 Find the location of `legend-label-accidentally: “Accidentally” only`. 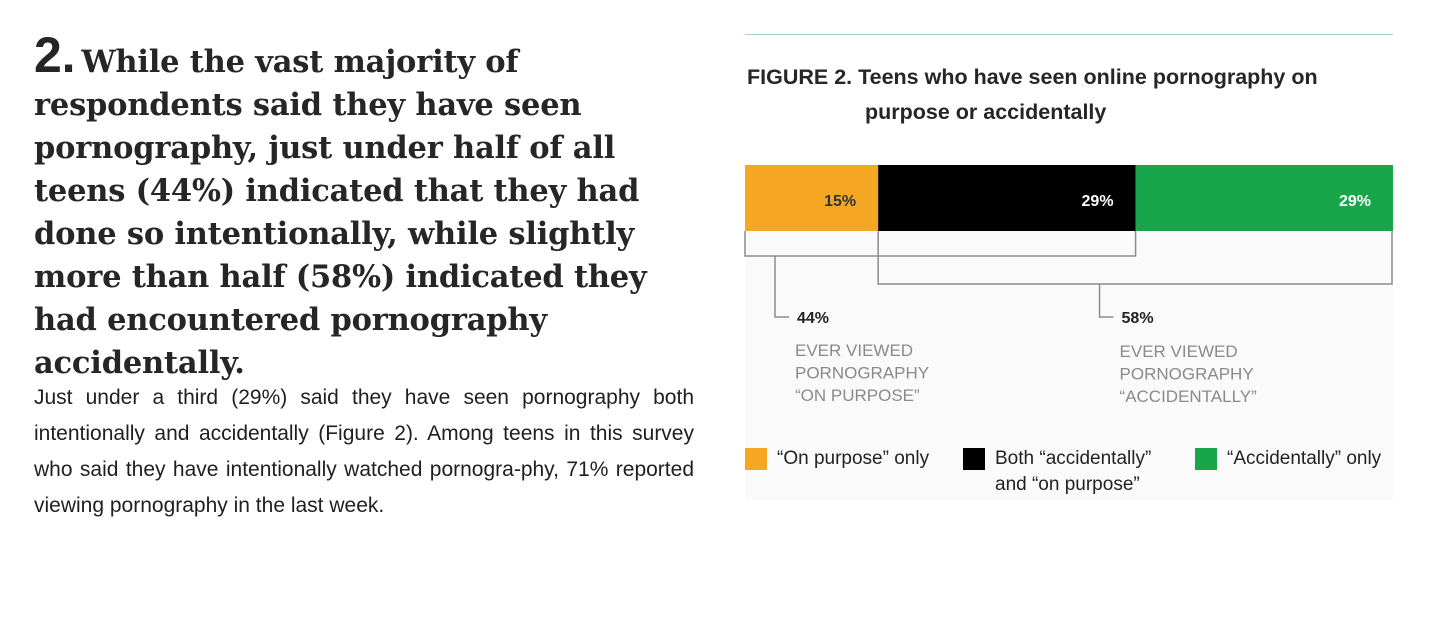

legend-label-accidentally: “Accidentally” only is located at coordinates (1304, 458).